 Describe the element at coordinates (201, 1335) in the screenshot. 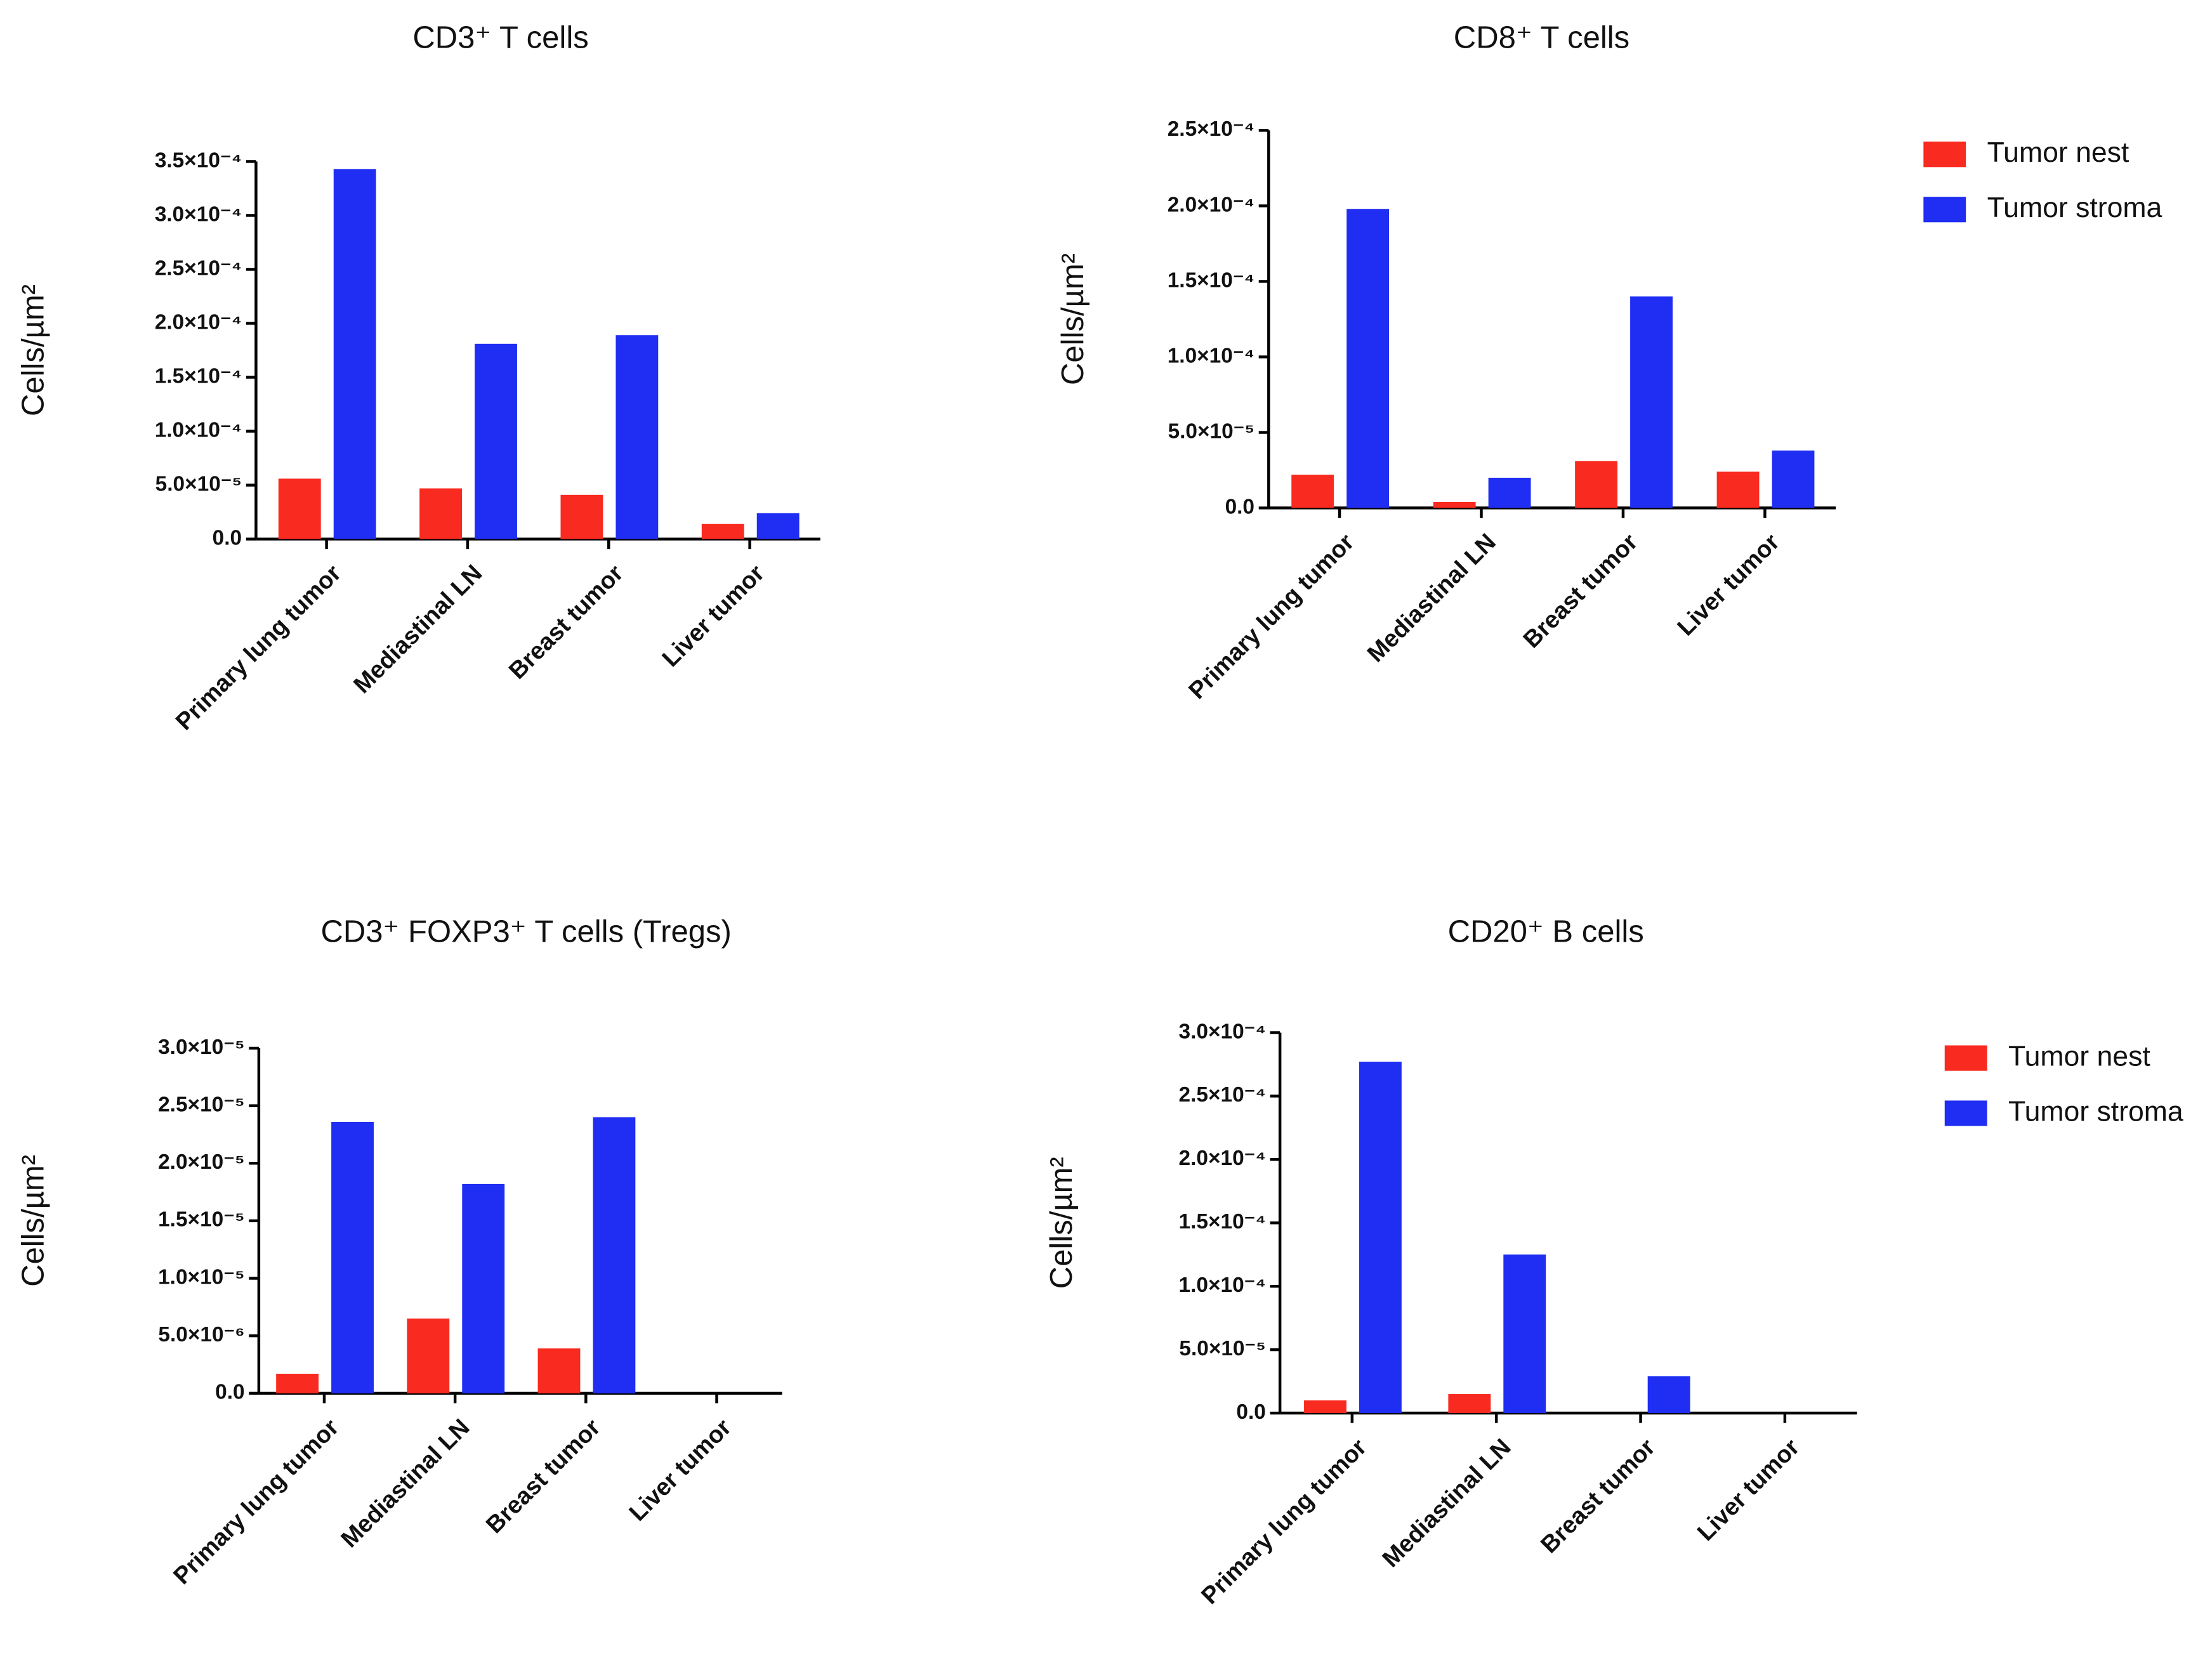

I see `y-tick-label: 5.0×10⁻⁶` at that location.